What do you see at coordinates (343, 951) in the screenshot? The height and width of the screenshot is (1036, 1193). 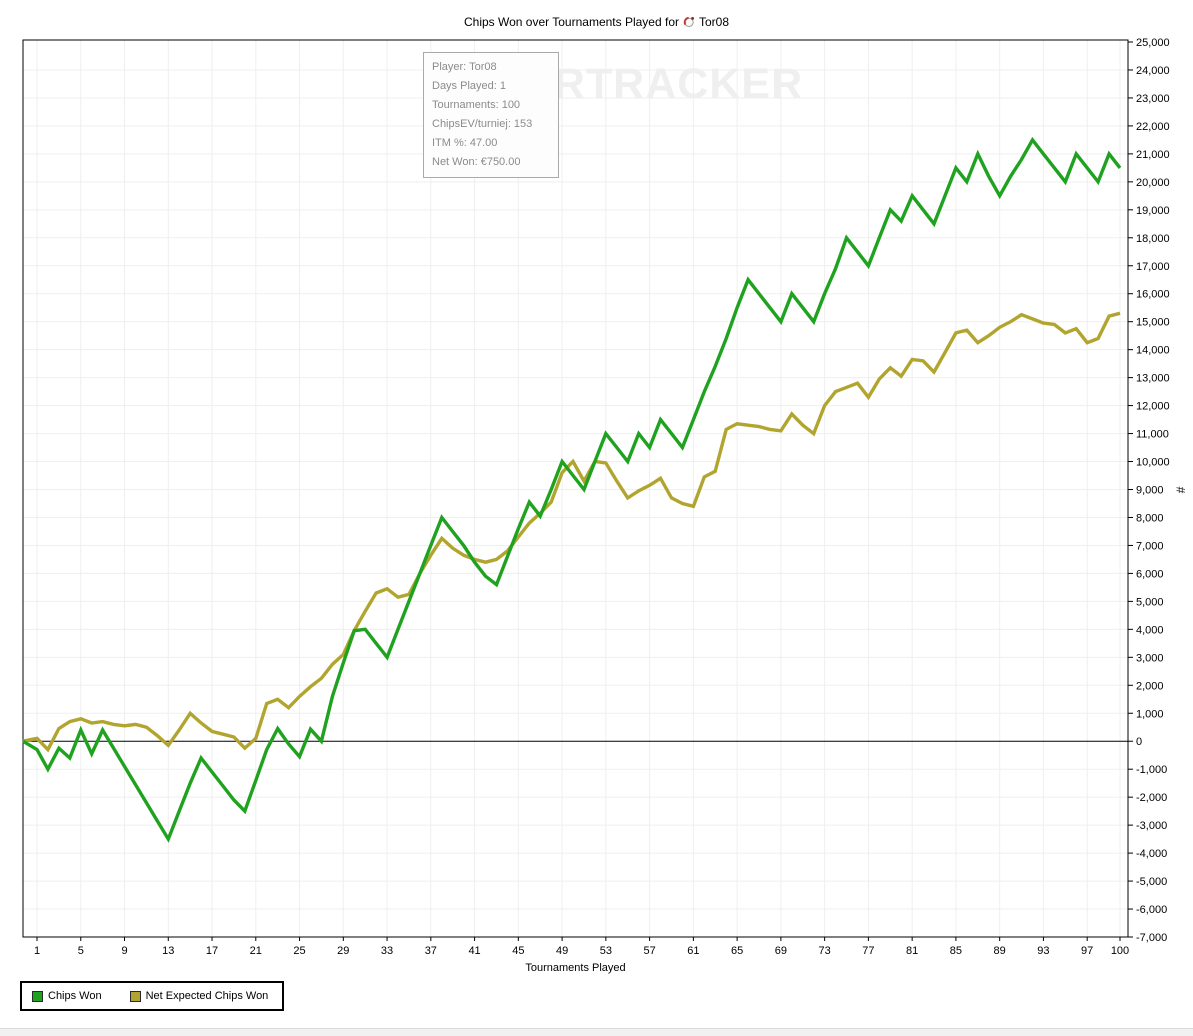 I see `svg-text: 29` at bounding box center [343, 951].